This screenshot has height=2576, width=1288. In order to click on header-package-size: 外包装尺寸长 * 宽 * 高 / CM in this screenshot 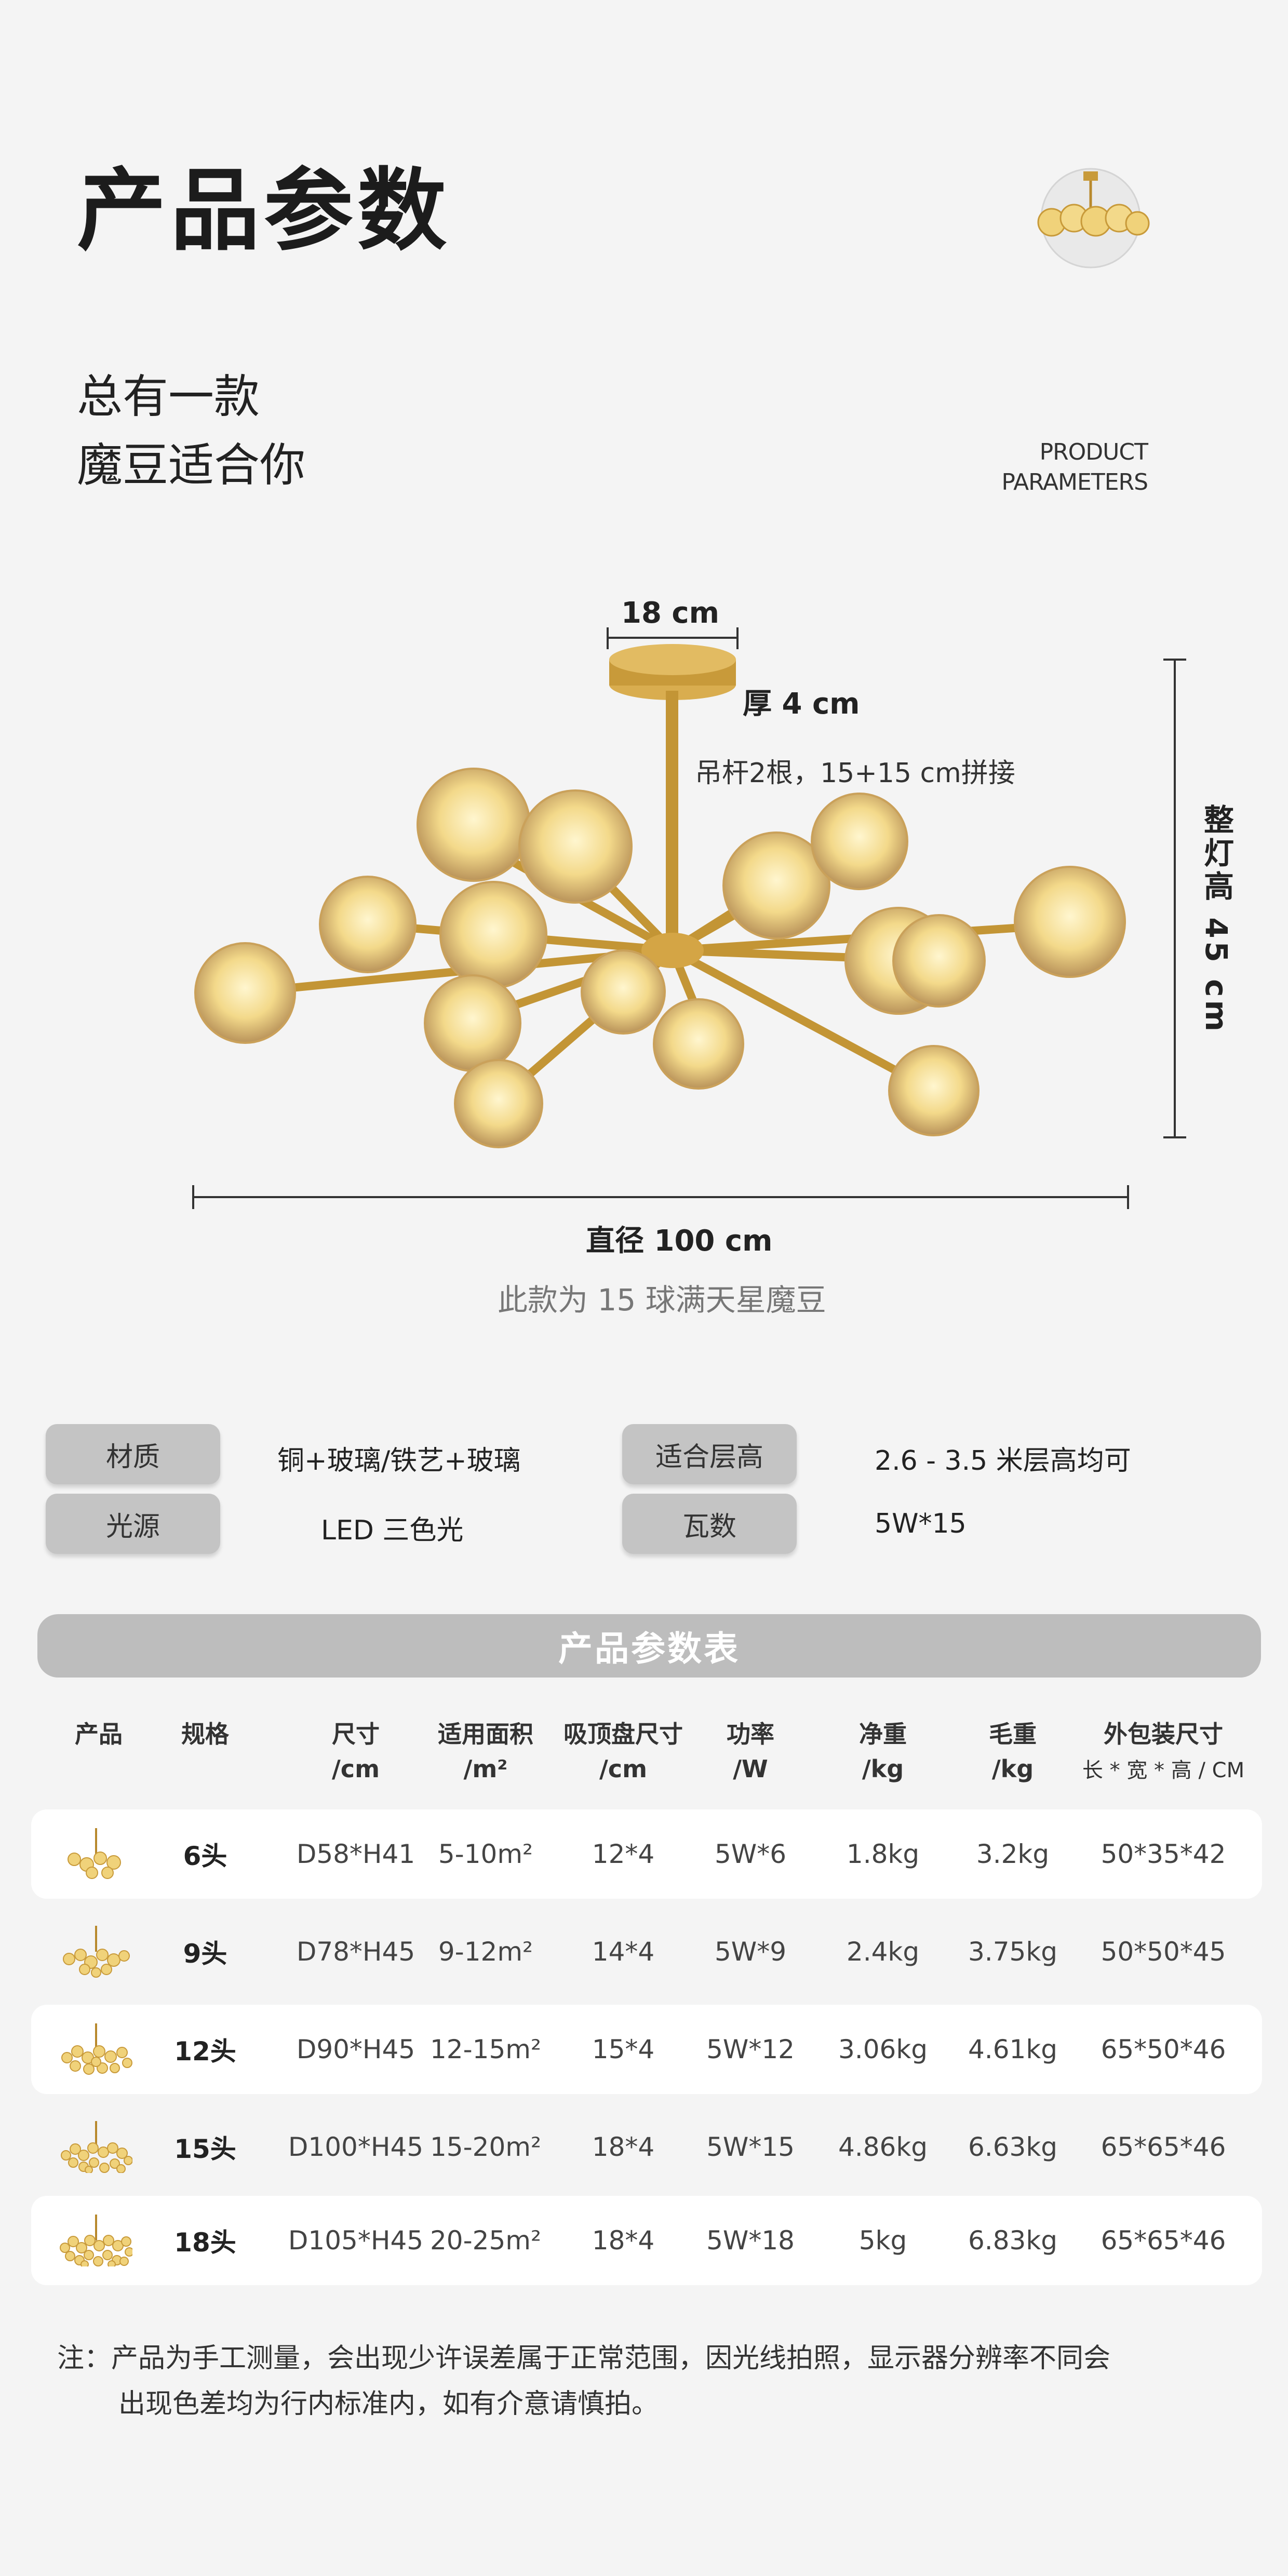, I will do `click(1164, 1751)`.